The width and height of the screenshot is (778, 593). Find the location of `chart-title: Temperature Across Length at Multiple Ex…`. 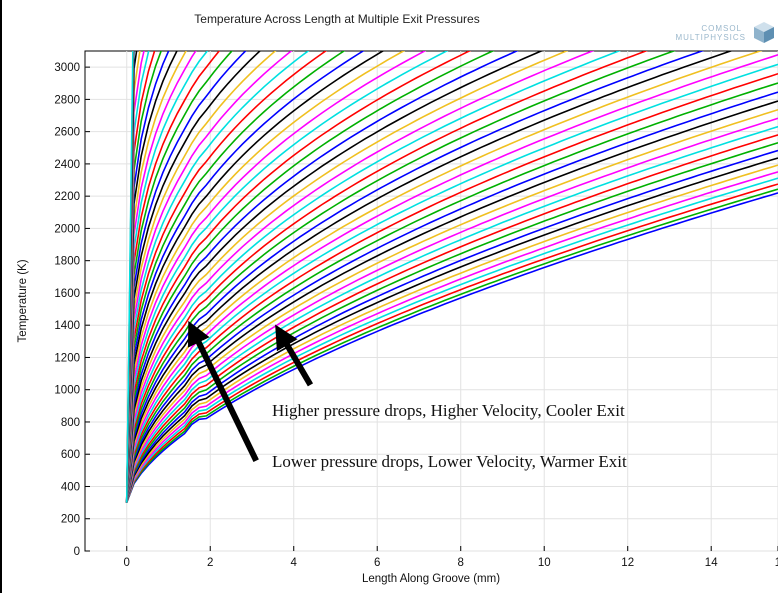

chart-title: Temperature Across Length at Multiple Ex… is located at coordinates (336, 19).